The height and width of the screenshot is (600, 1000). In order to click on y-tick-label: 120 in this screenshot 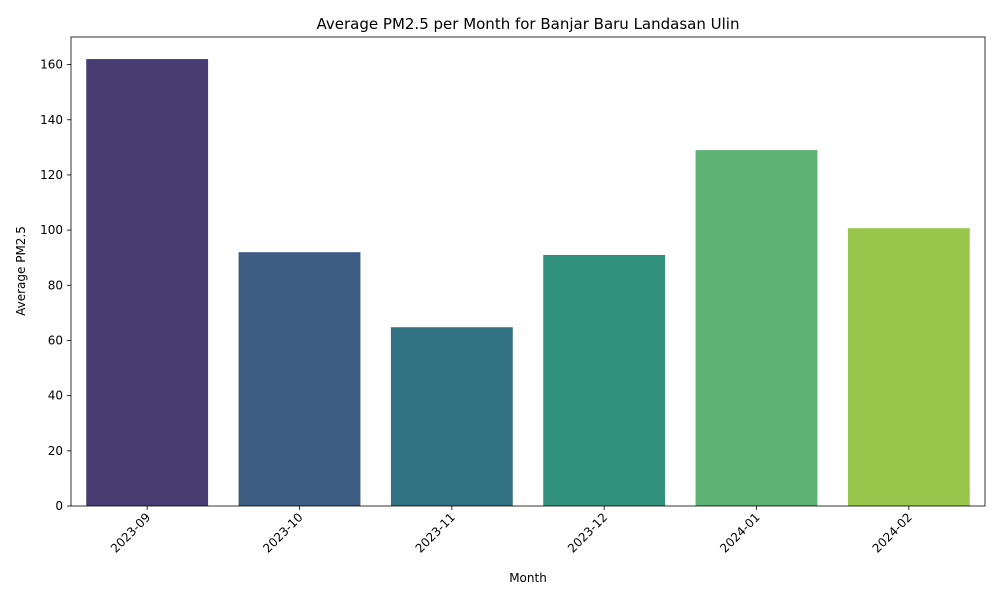, I will do `click(51, 175)`.